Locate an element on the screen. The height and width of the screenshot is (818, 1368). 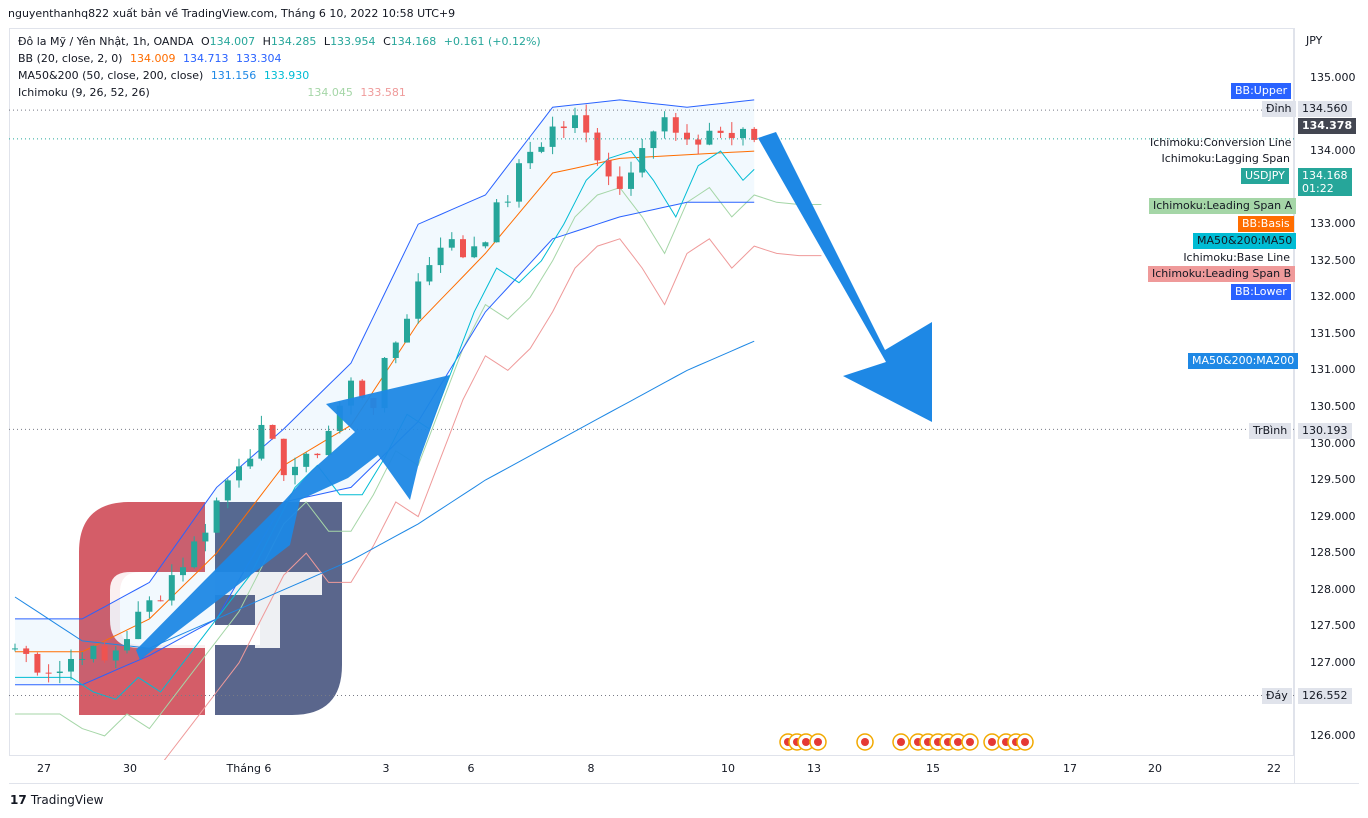
tag-leading-span-b: Ichimoku:Leading Span B is located at coordinates (1222, 274).